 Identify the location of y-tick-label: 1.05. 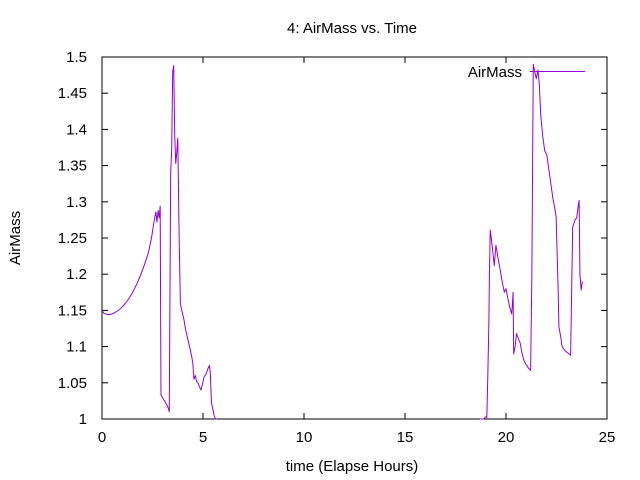
(72, 383).